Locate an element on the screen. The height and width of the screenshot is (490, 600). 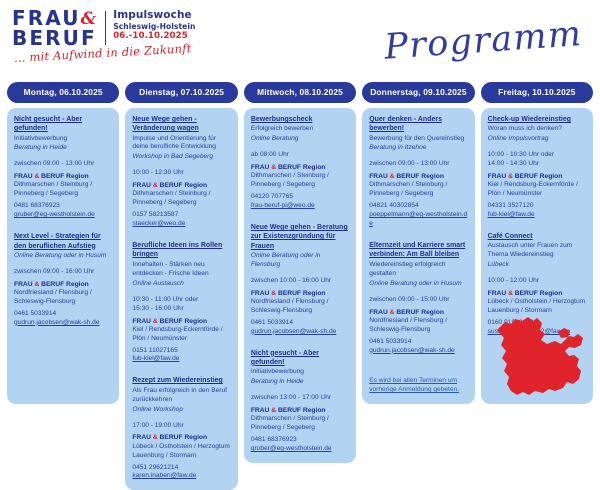
event-phone: 0151 11027165 is located at coordinates (155, 350).